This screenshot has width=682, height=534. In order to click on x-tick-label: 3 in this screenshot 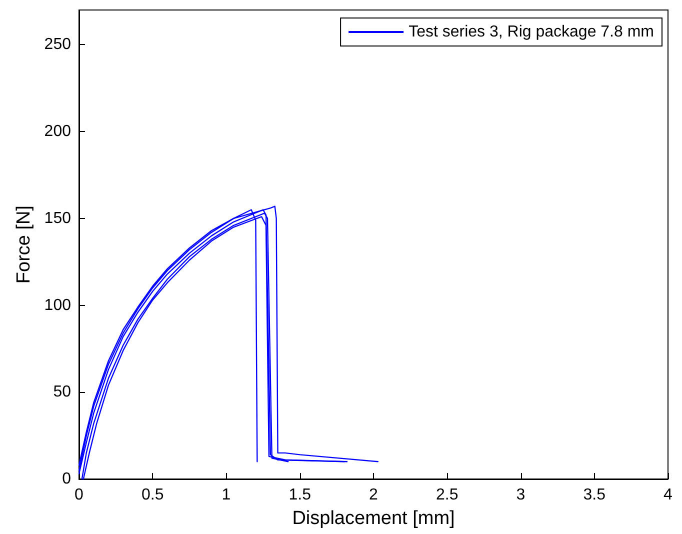, I will do `click(521, 495)`.